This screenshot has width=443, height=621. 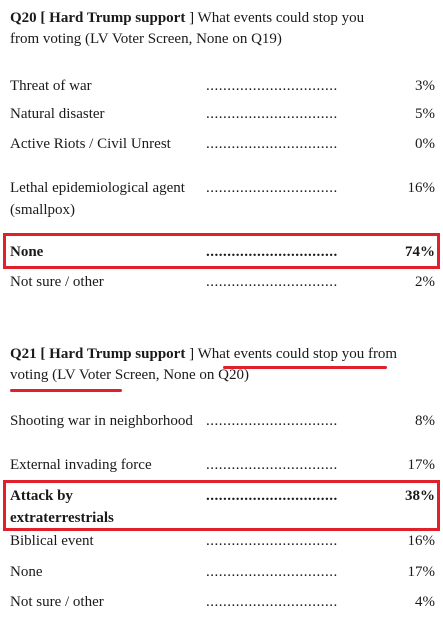 What do you see at coordinates (149, 375) in the screenshot?
I see `q21-suffix: (LV Voter Screen, None on Q20)` at bounding box center [149, 375].